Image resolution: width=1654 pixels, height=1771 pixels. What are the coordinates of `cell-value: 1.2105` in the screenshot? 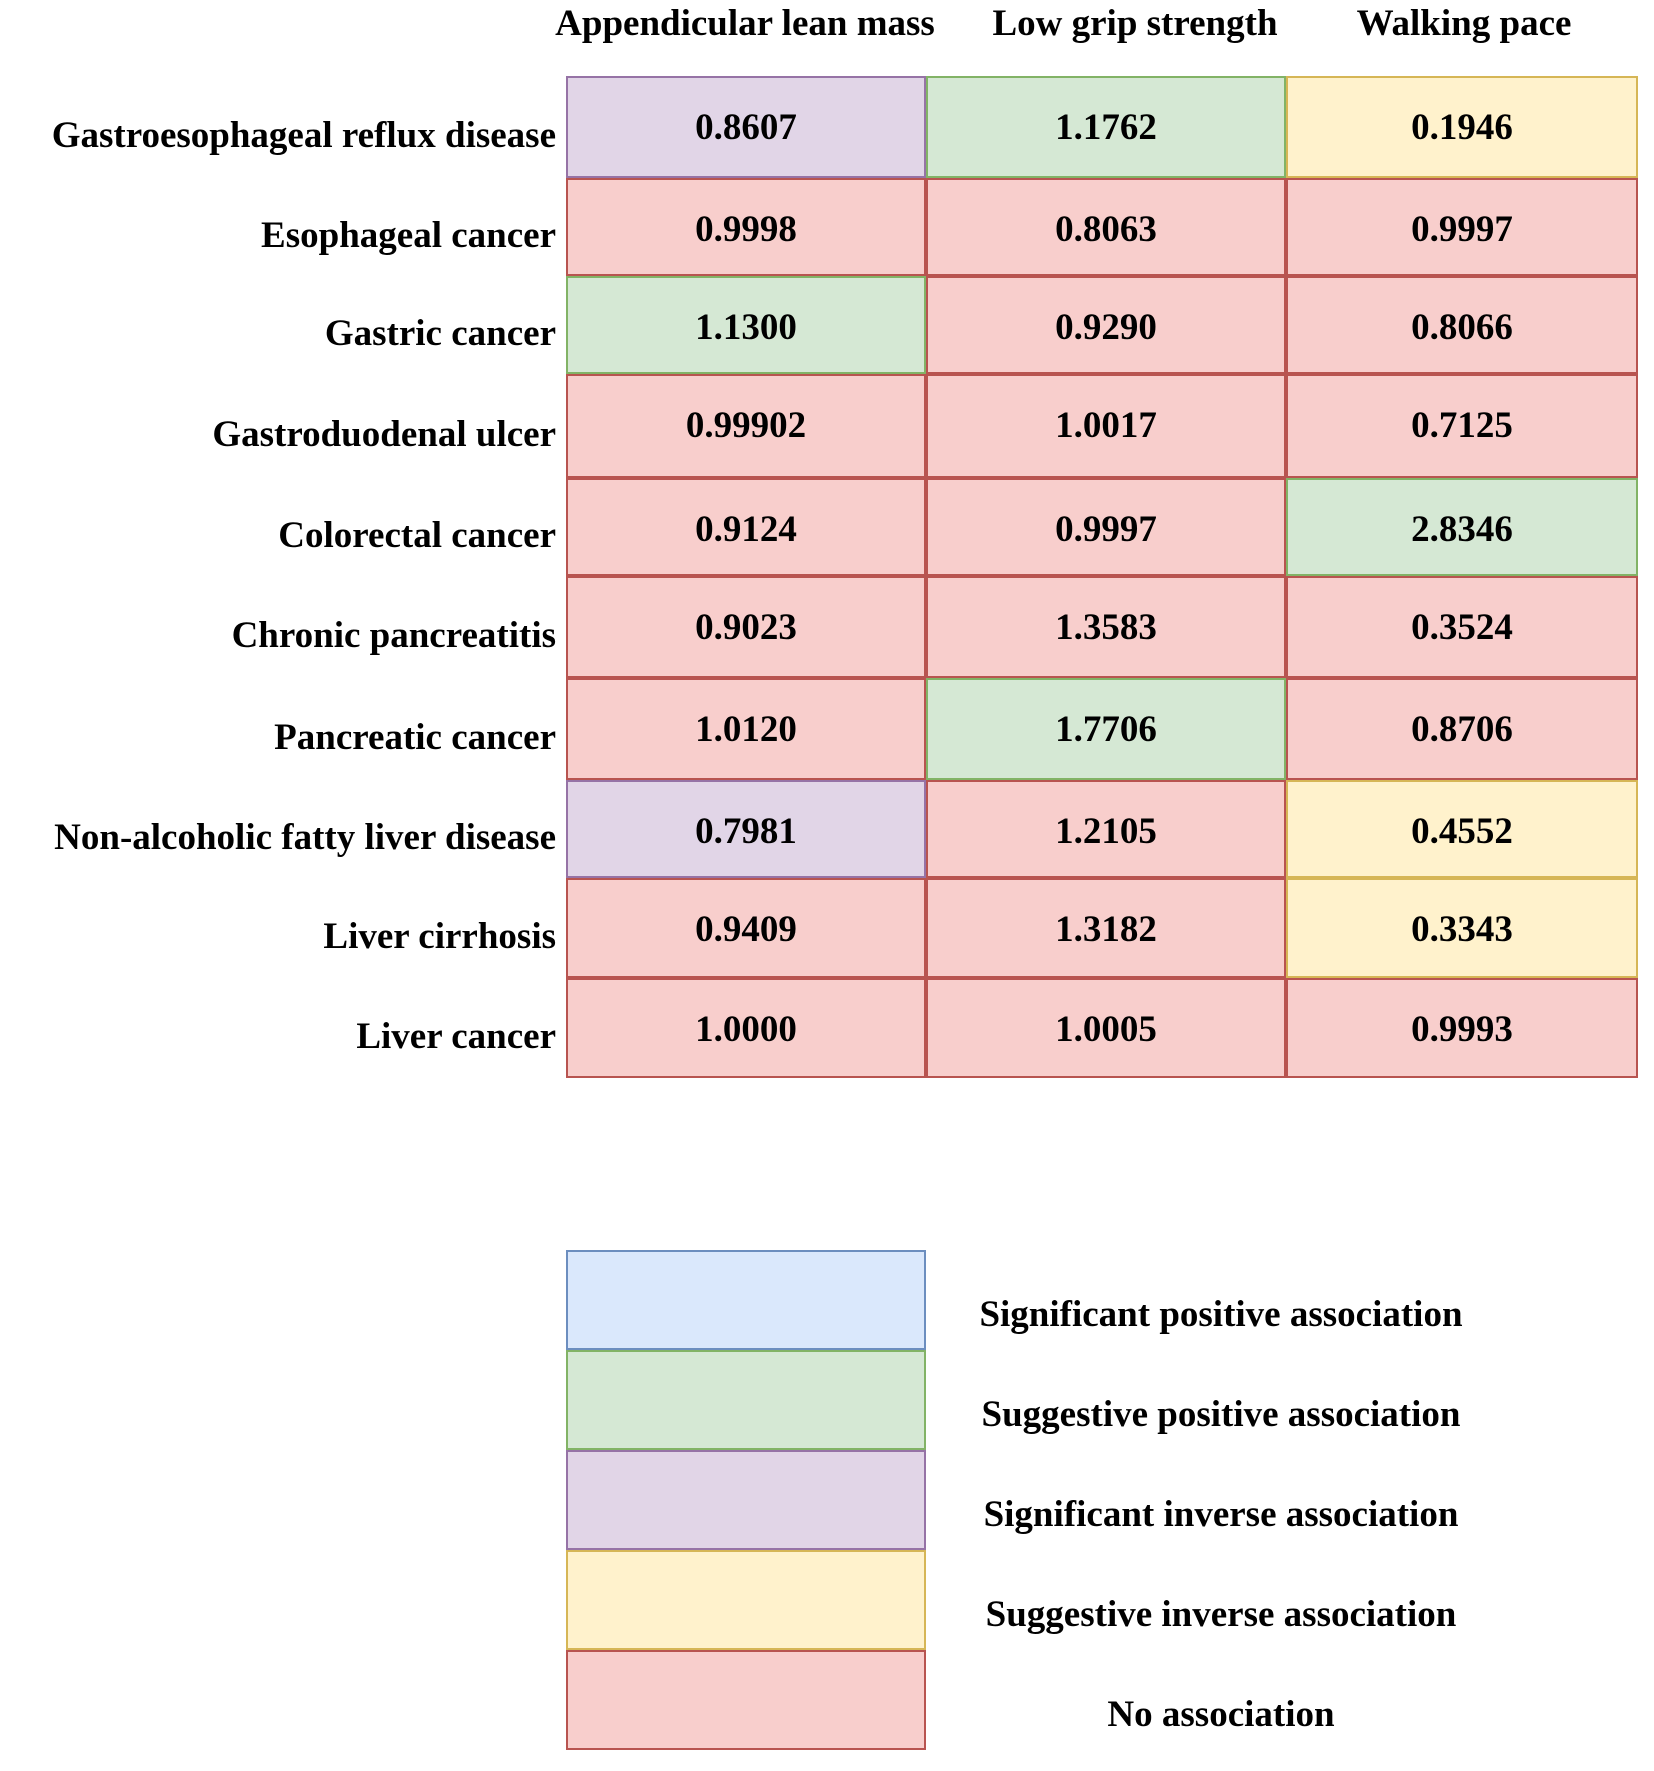 It's located at (1106, 831).